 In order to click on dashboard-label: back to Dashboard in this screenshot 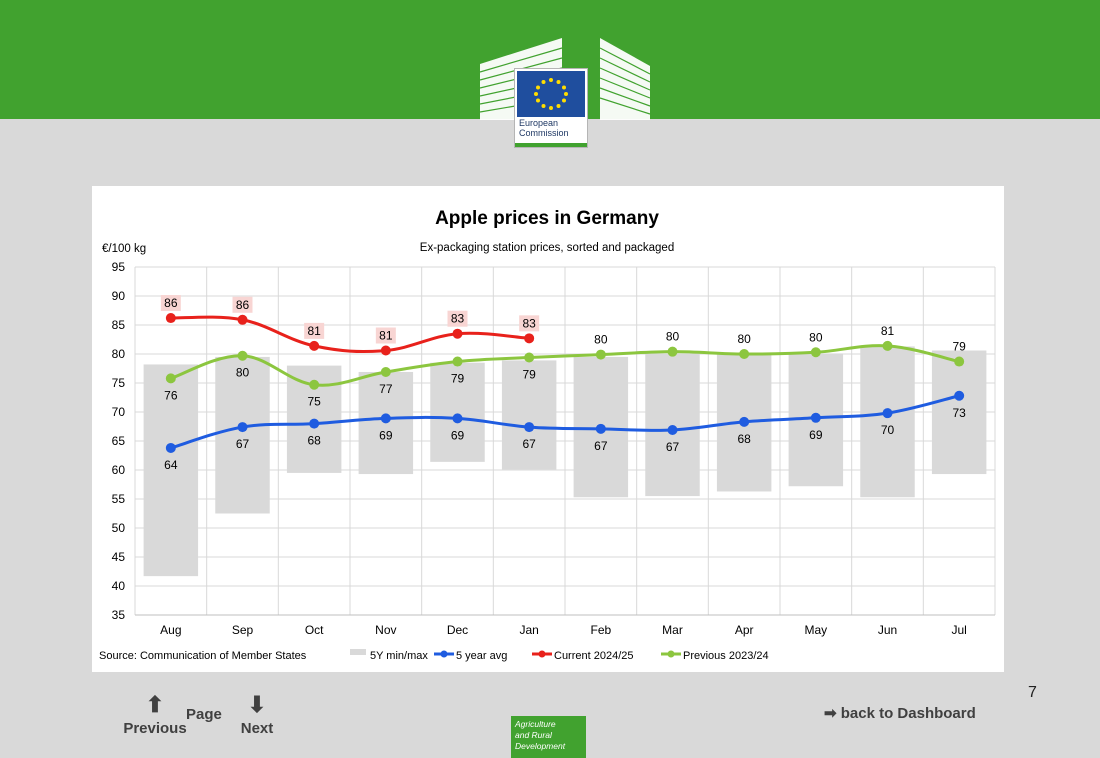, I will do `click(908, 713)`.